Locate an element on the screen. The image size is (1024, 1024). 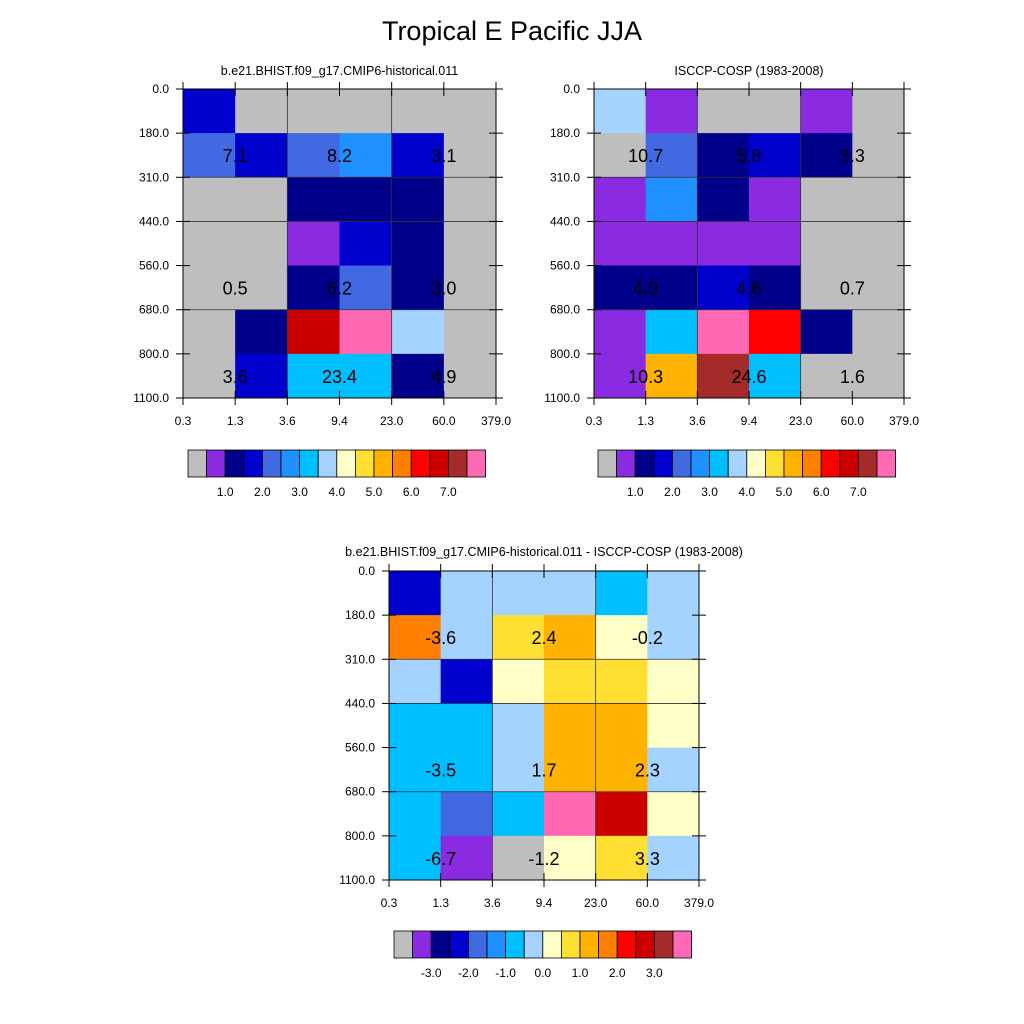
cell-value-label: 4.6 is located at coordinates (748, 289).